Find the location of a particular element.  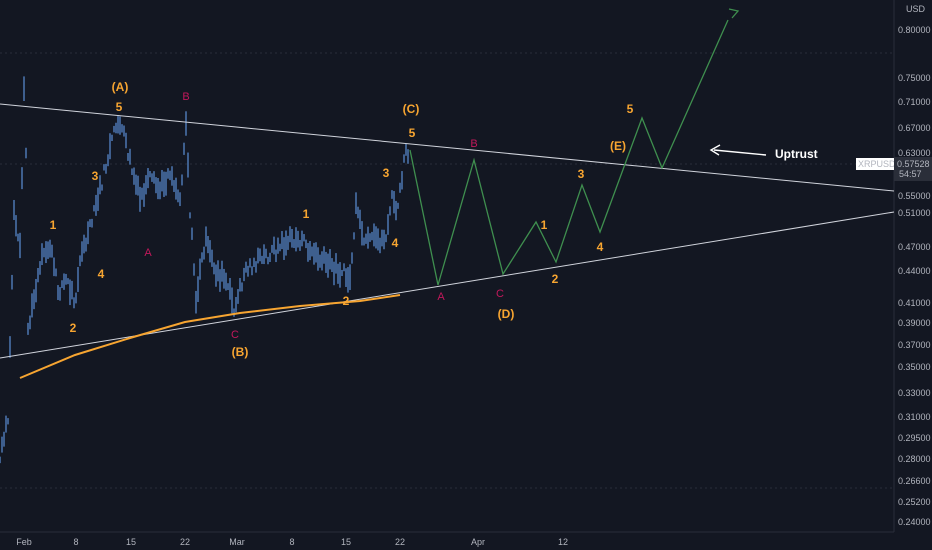

y-tick-label: 0.33000 is located at coordinates (914, 393).